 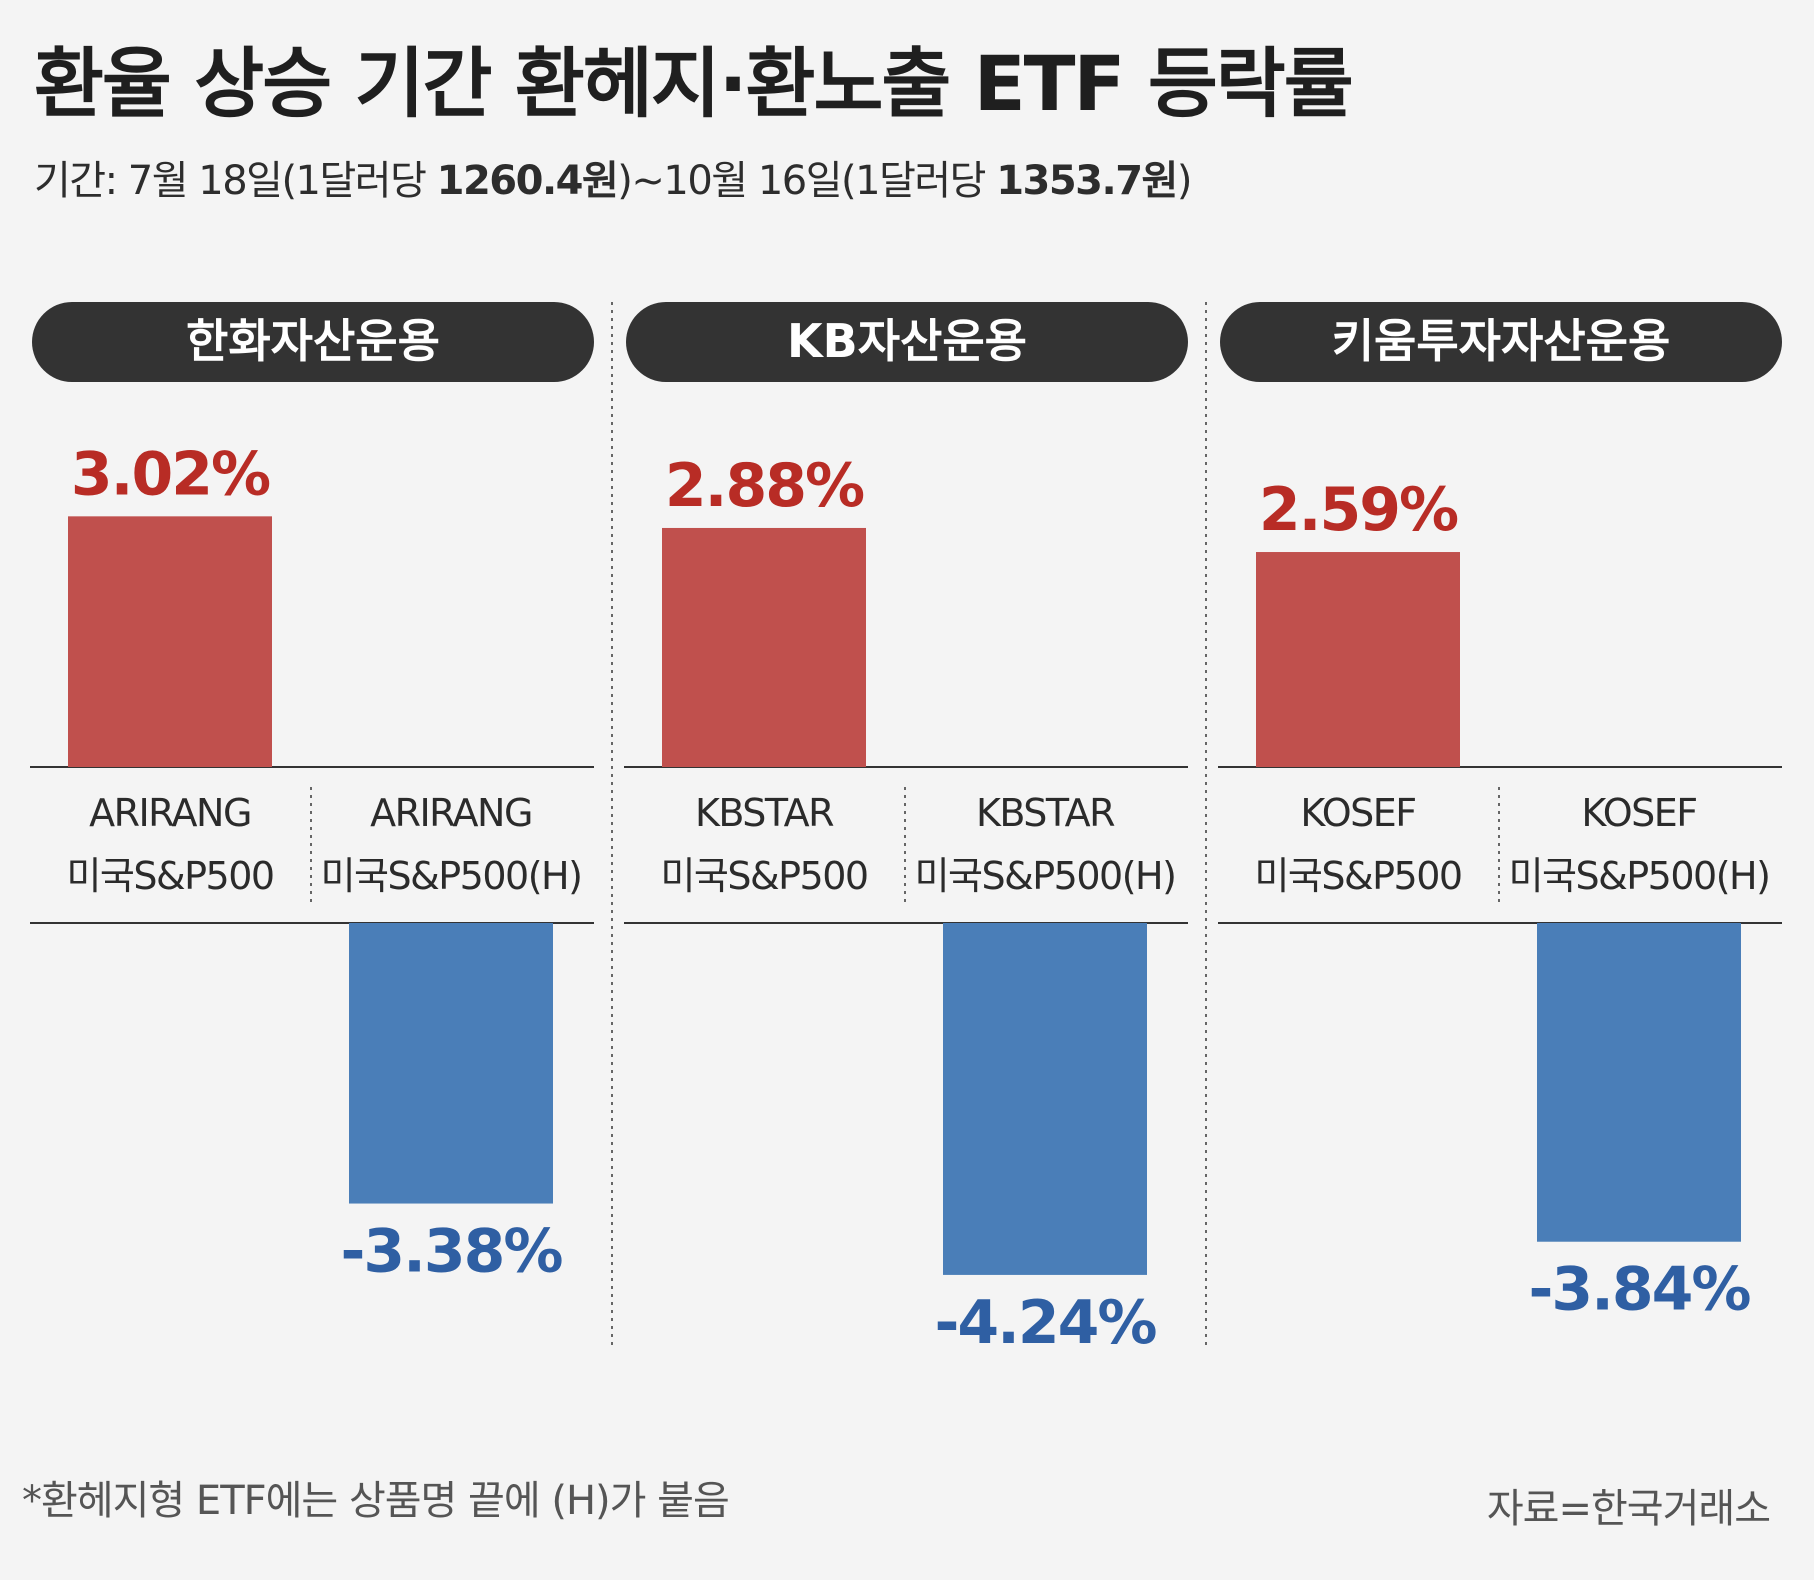 I want to click on data-label-positive: 3.02%, so click(x=170, y=474).